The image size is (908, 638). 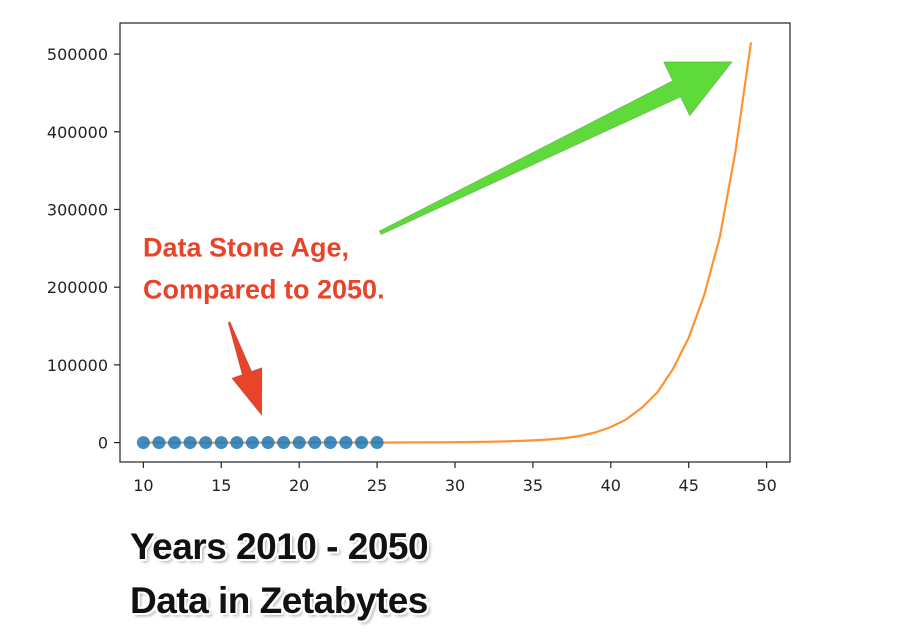 I want to click on caption-years: Years 2010 - 2050, so click(x=279, y=546).